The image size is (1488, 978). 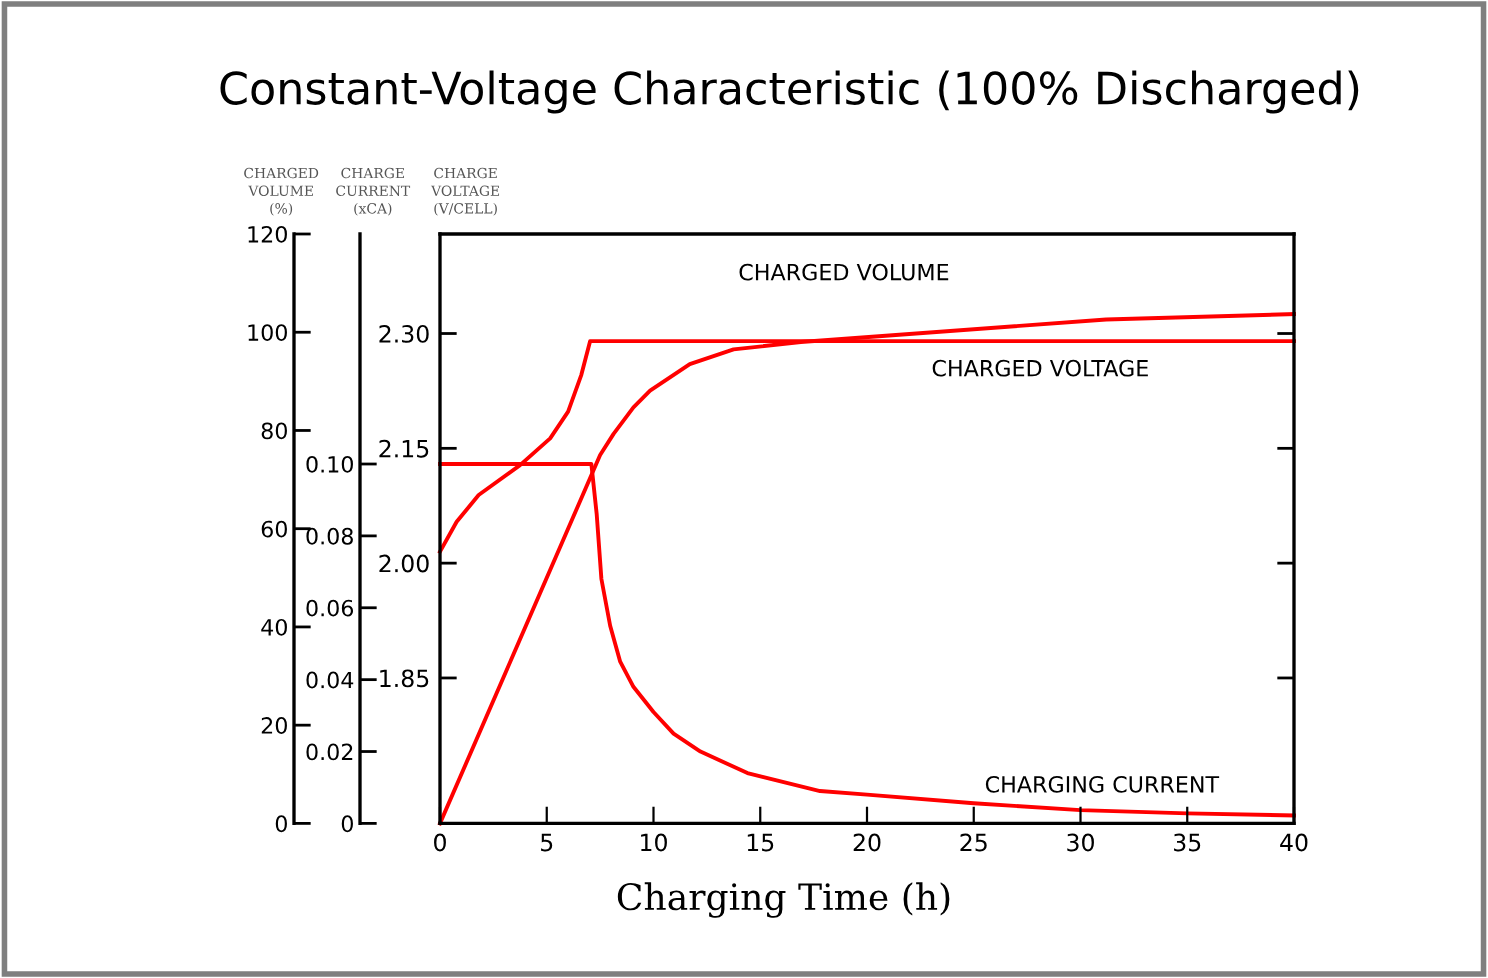 What do you see at coordinates (1187, 842) in the screenshot?
I see `x-tick-label: 35` at bounding box center [1187, 842].